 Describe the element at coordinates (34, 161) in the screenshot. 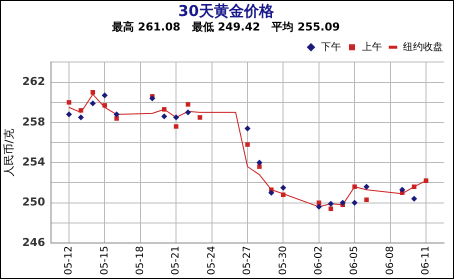

I see `y-tick-label: 254` at that location.